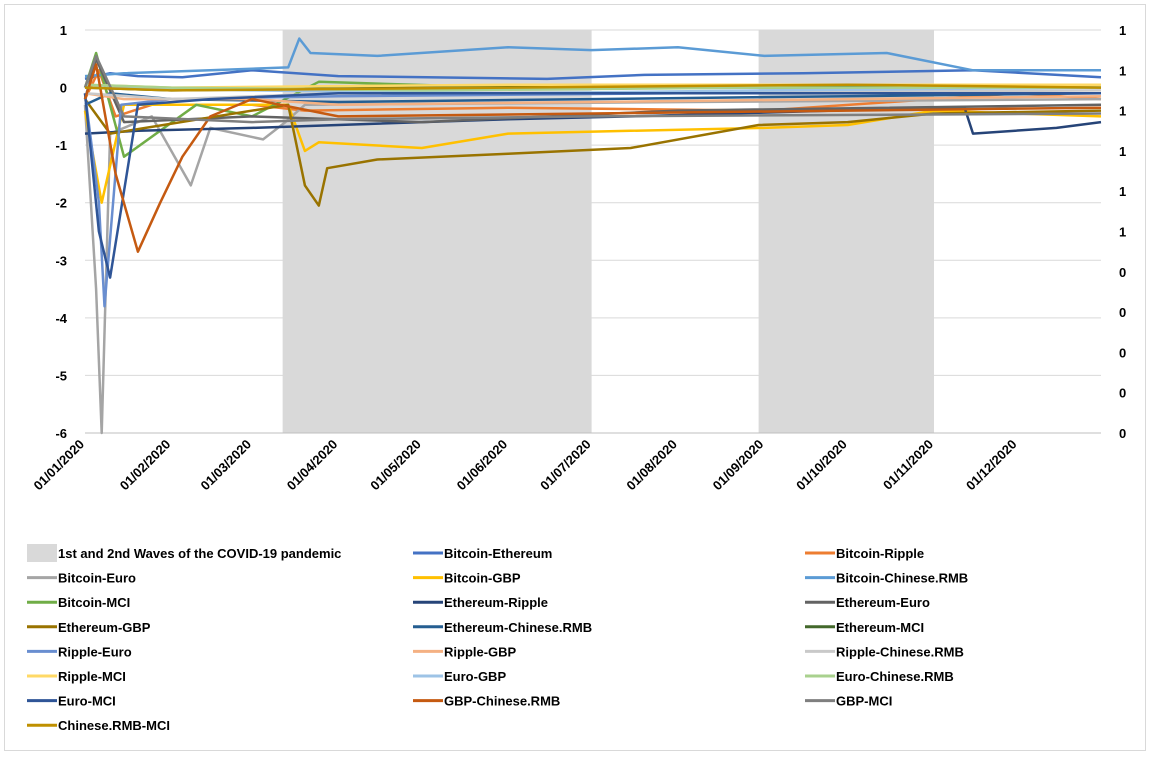  Describe the element at coordinates (61, 145) in the screenshot. I see `y-tick-label: -1` at that location.